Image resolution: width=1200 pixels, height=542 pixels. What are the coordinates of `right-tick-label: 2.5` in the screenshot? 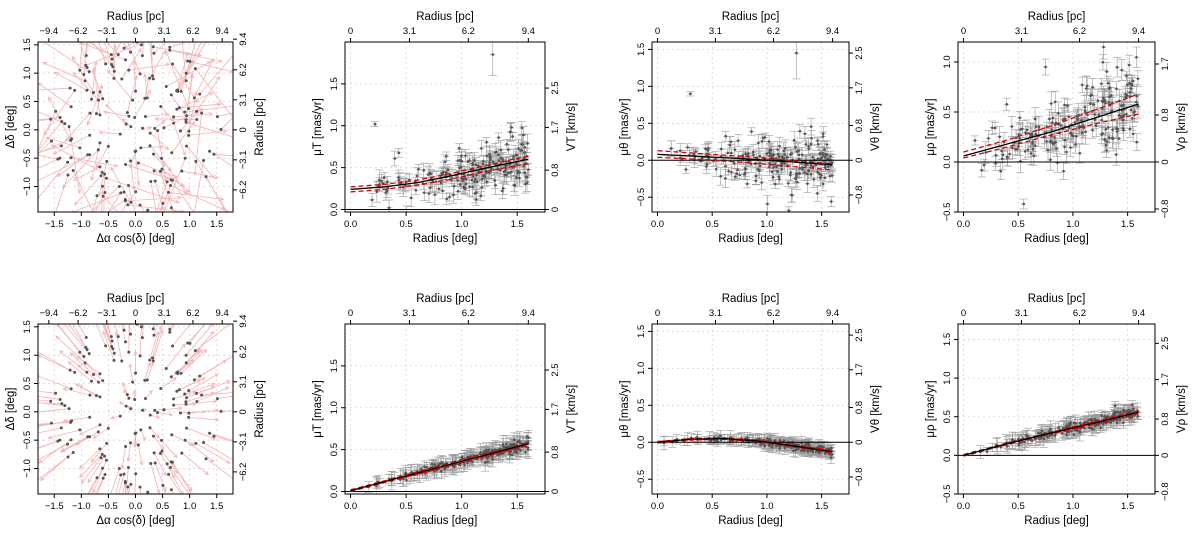 It's located at (555, 87).